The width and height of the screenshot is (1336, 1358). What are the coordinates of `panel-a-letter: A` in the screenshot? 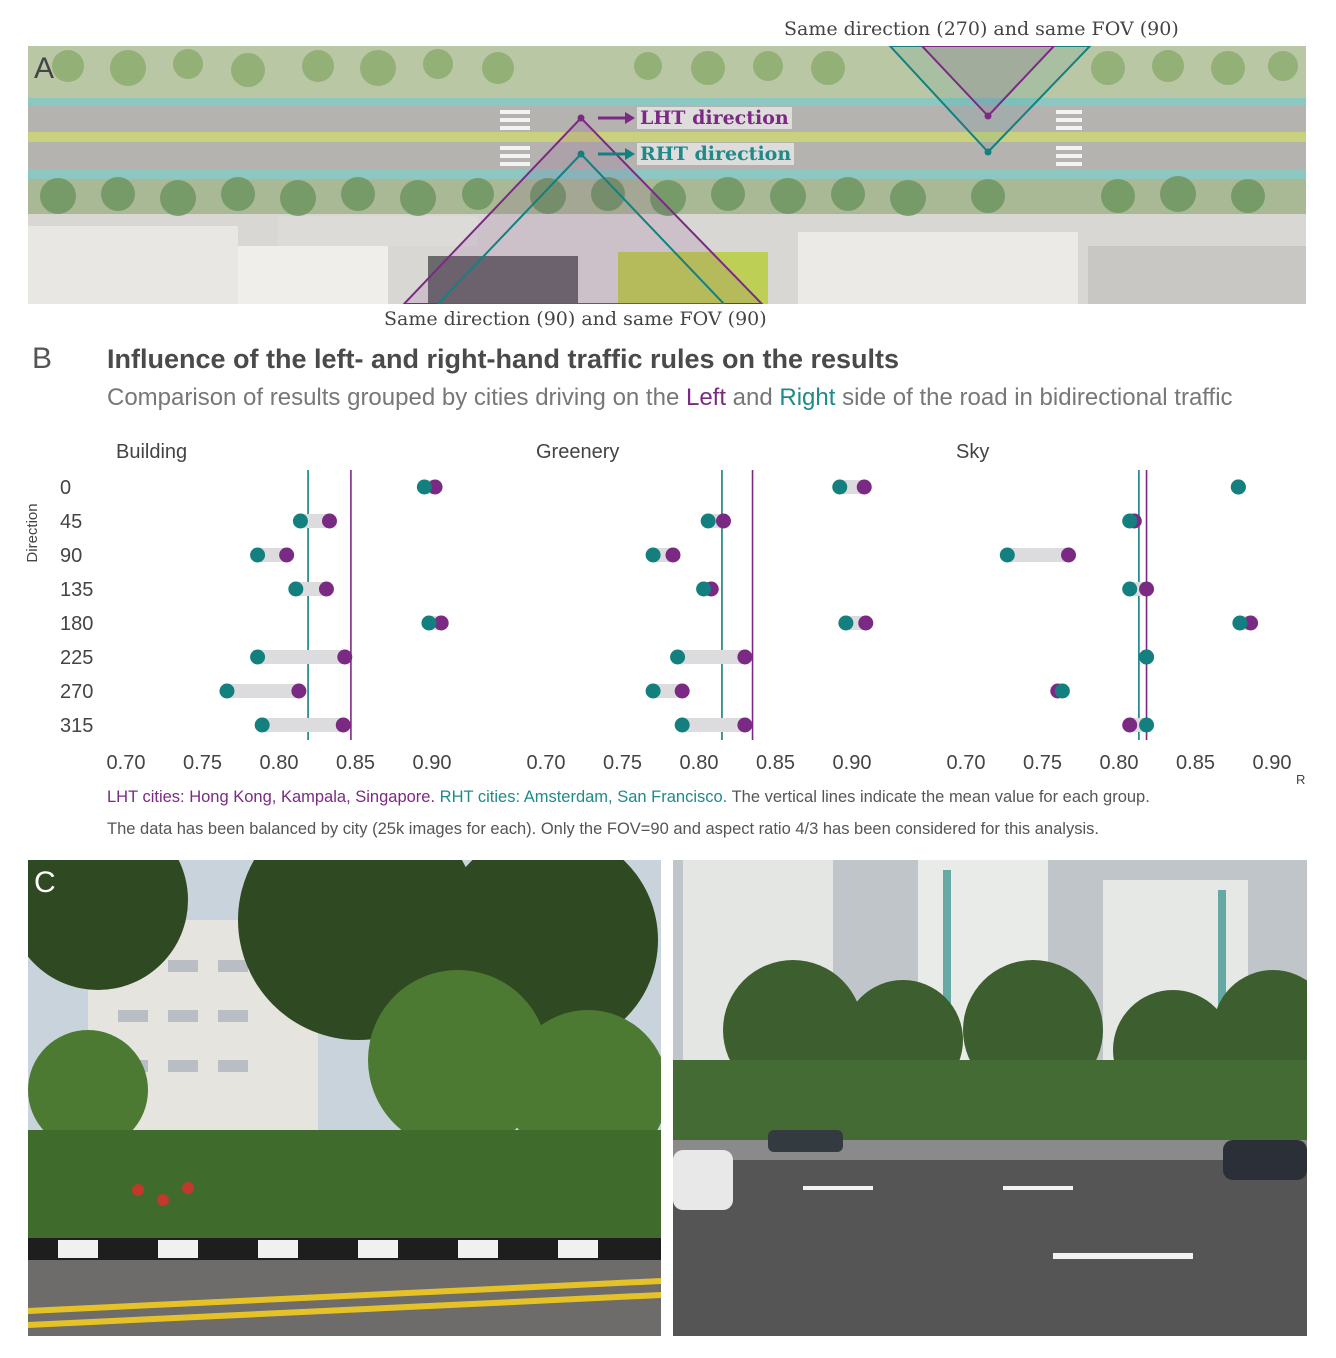 It's located at (44, 68).